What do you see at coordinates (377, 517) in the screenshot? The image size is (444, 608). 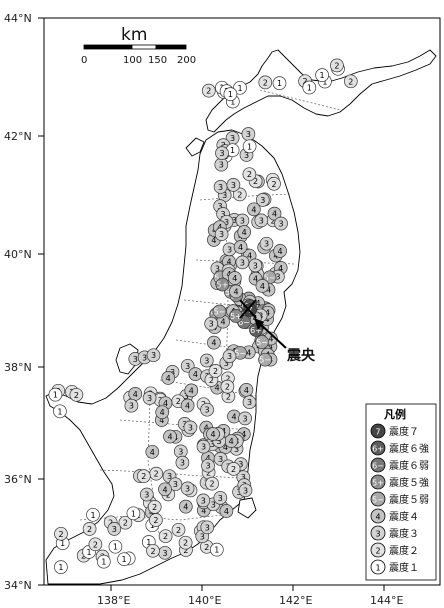 I see `legend-symbol-text: 4` at bounding box center [377, 517].